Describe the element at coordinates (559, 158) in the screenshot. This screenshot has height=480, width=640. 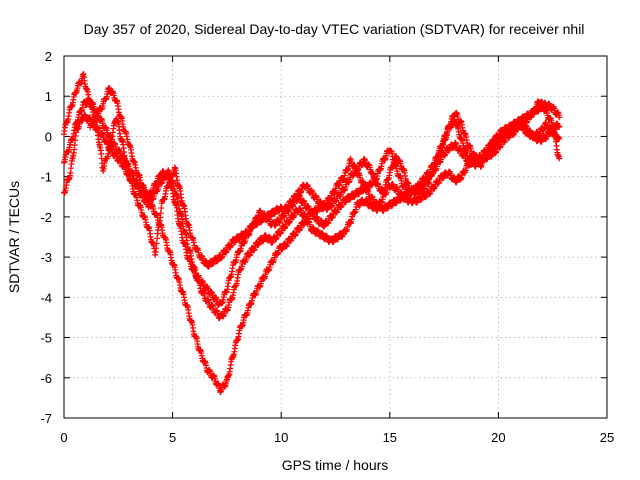
I see `data-point` at that location.